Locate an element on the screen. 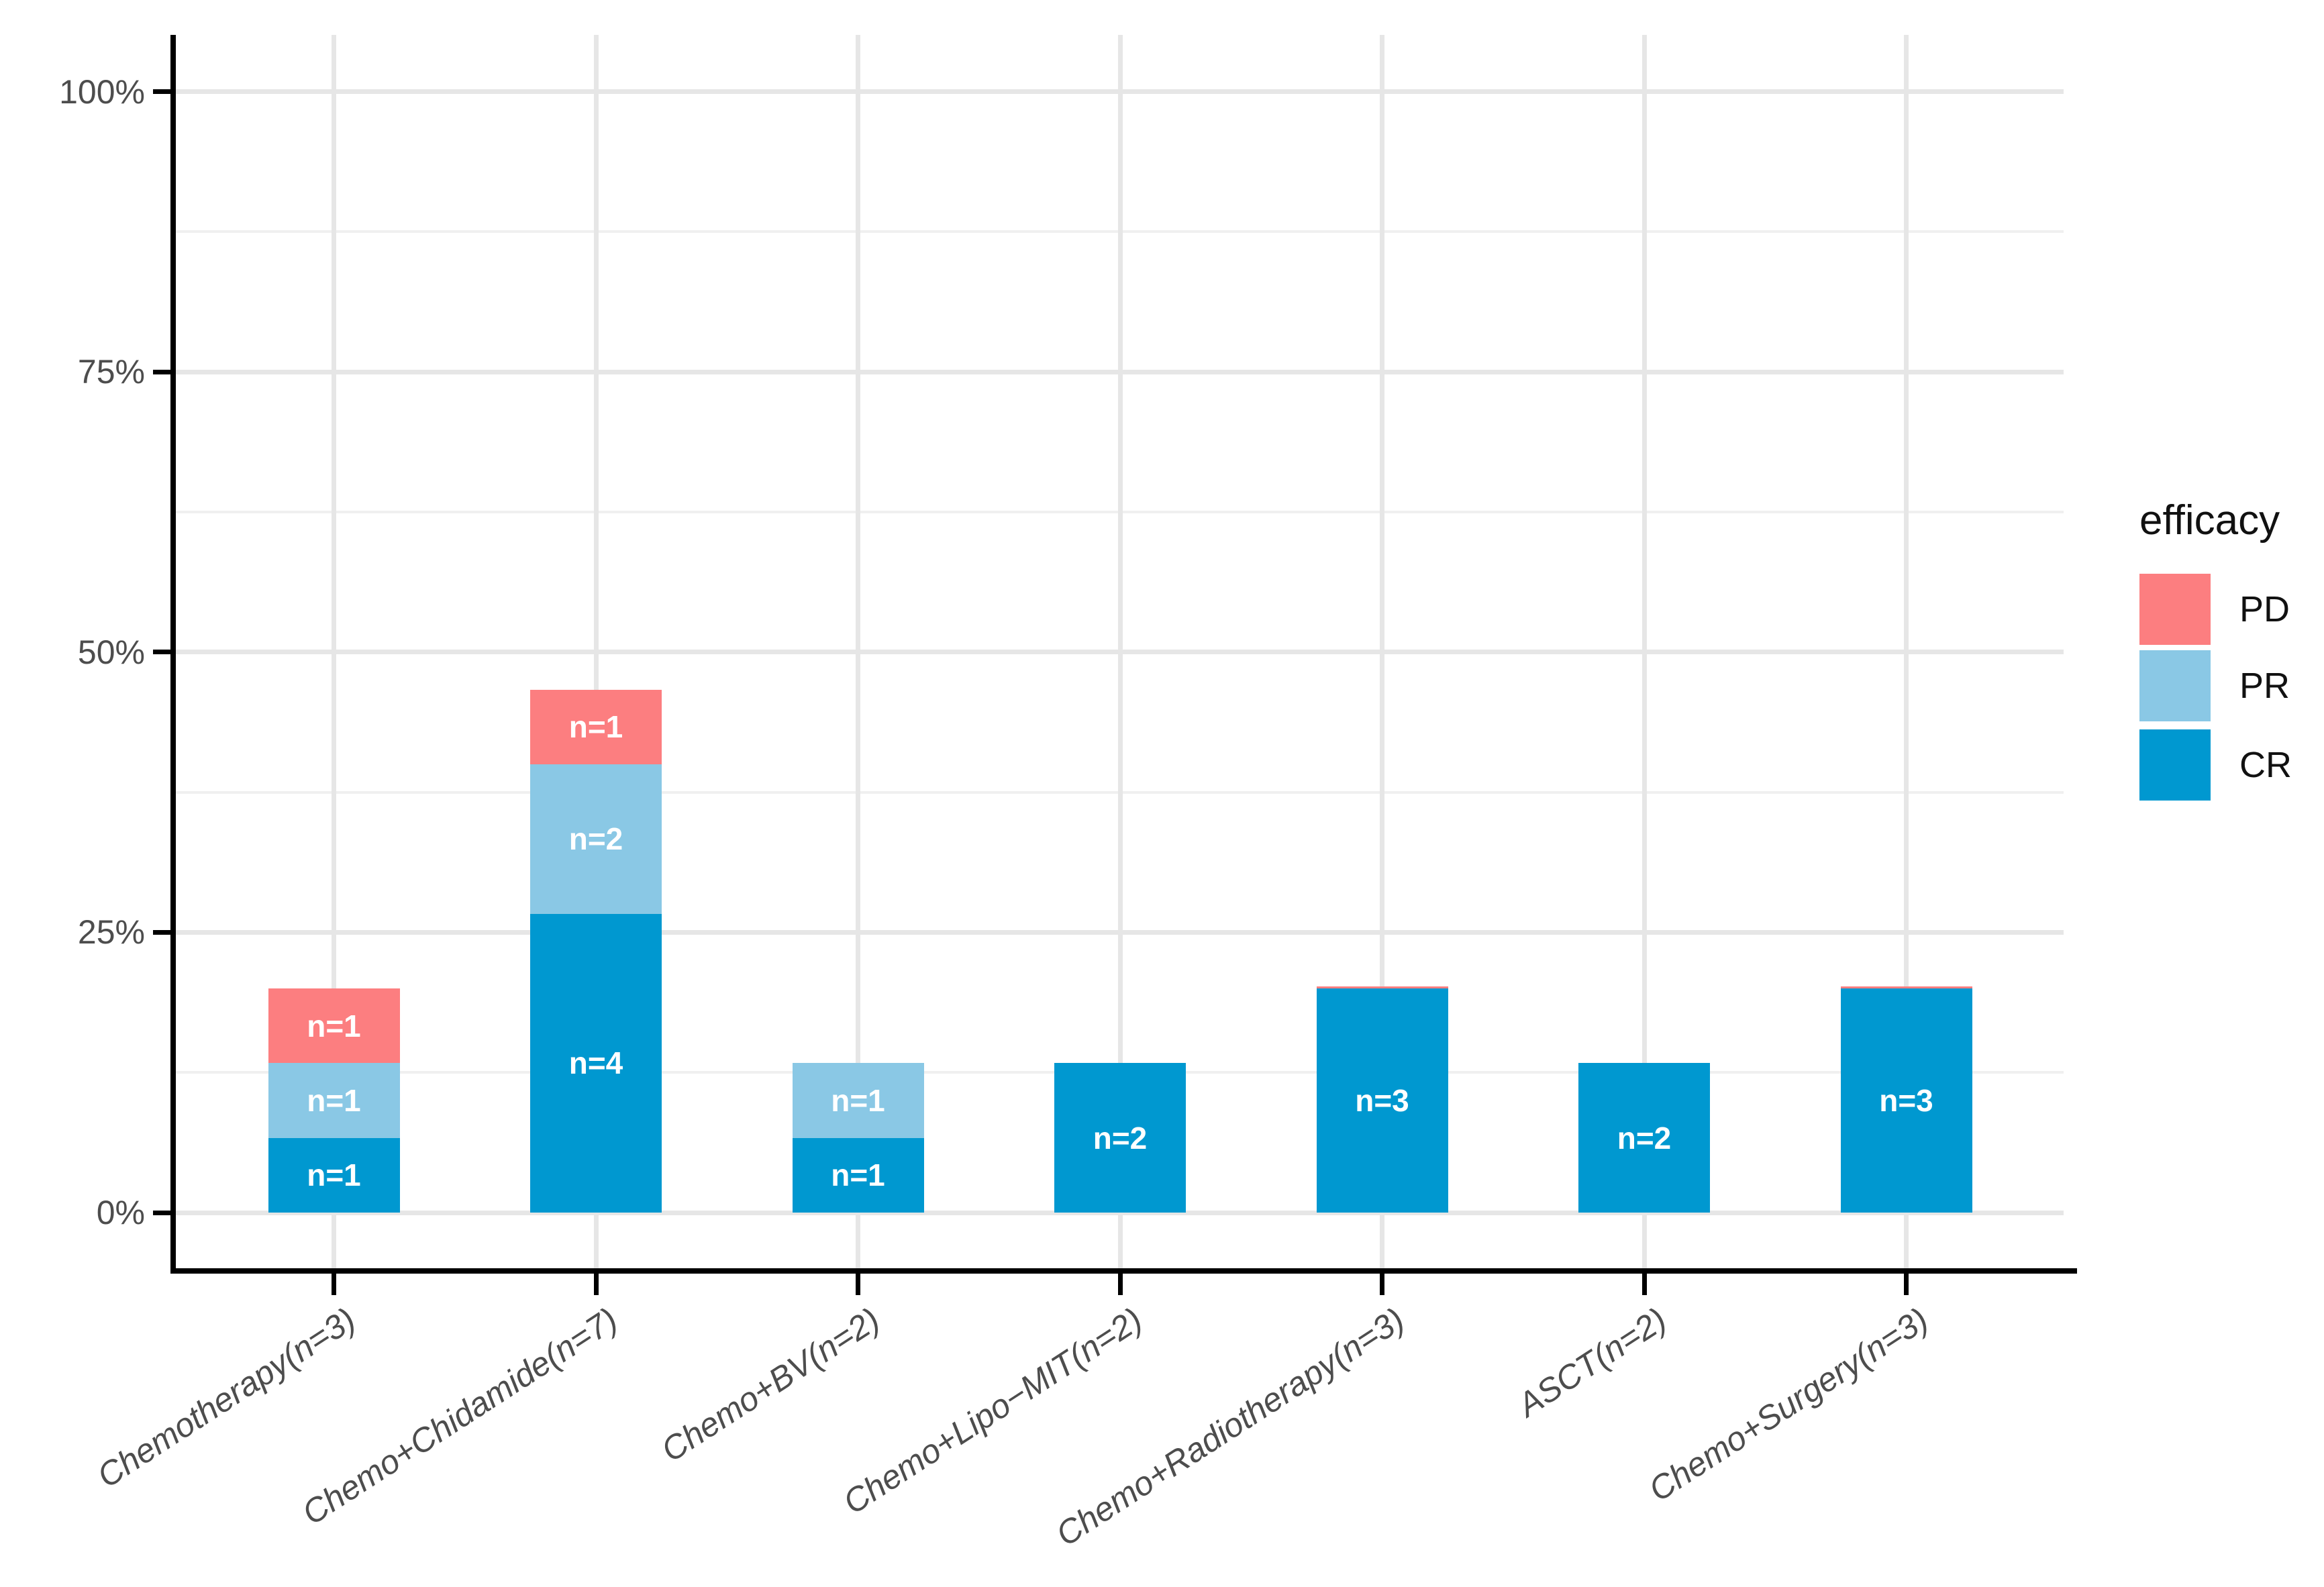 The width and height of the screenshot is (2324, 1587). legend-key-pr-swatch is located at coordinates (2175, 686).